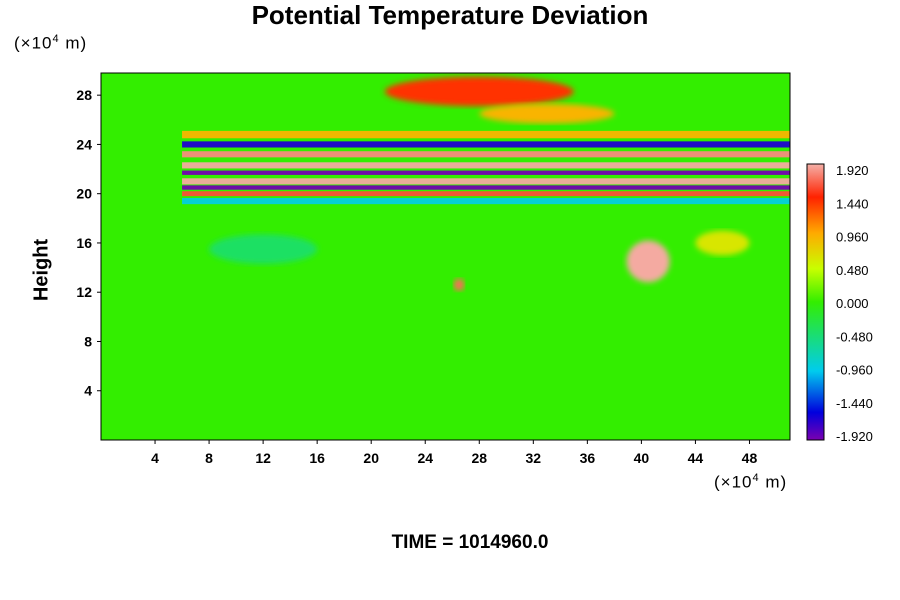  I want to click on x-tick-label-8: 36, so click(588, 458).